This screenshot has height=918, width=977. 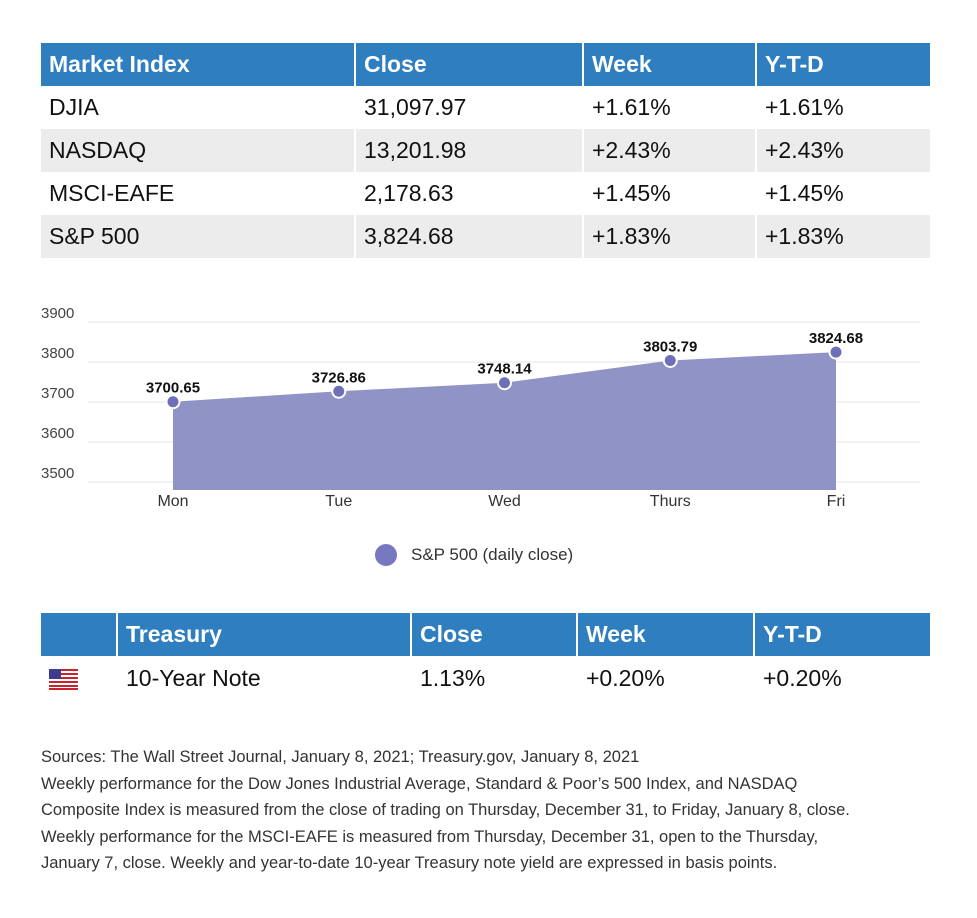 I want to click on x-tick-label: Tue, so click(x=338, y=501).